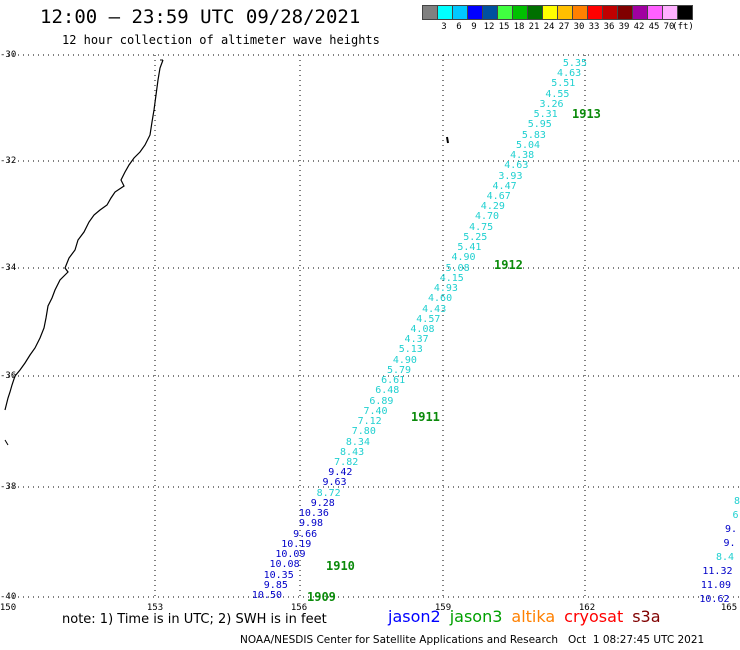  What do you see at coordinates (363, 432) in the screenshot?
I see `swh-value: 7.80` at bounding box center [363, 432].